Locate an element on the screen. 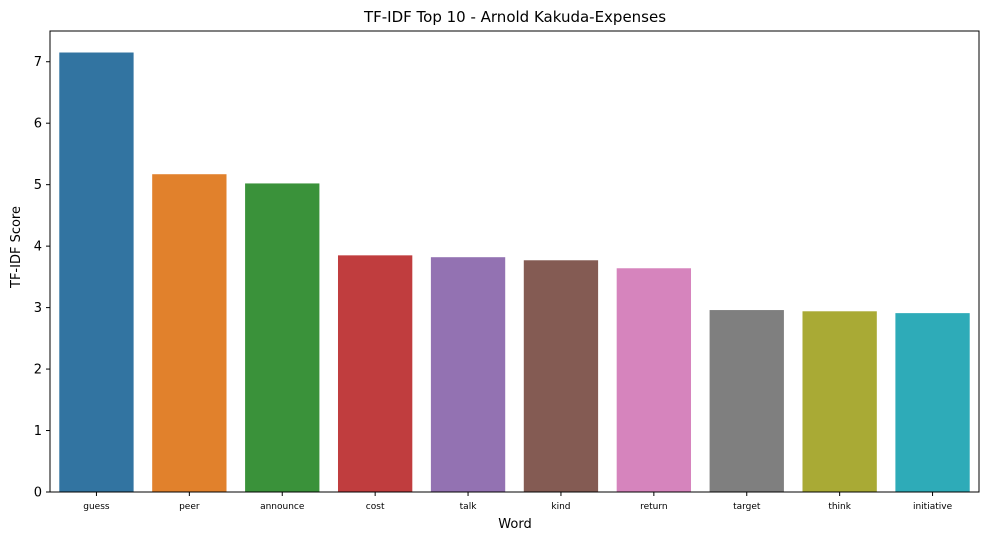  bar-initiative is located at coordinates (932, 402).